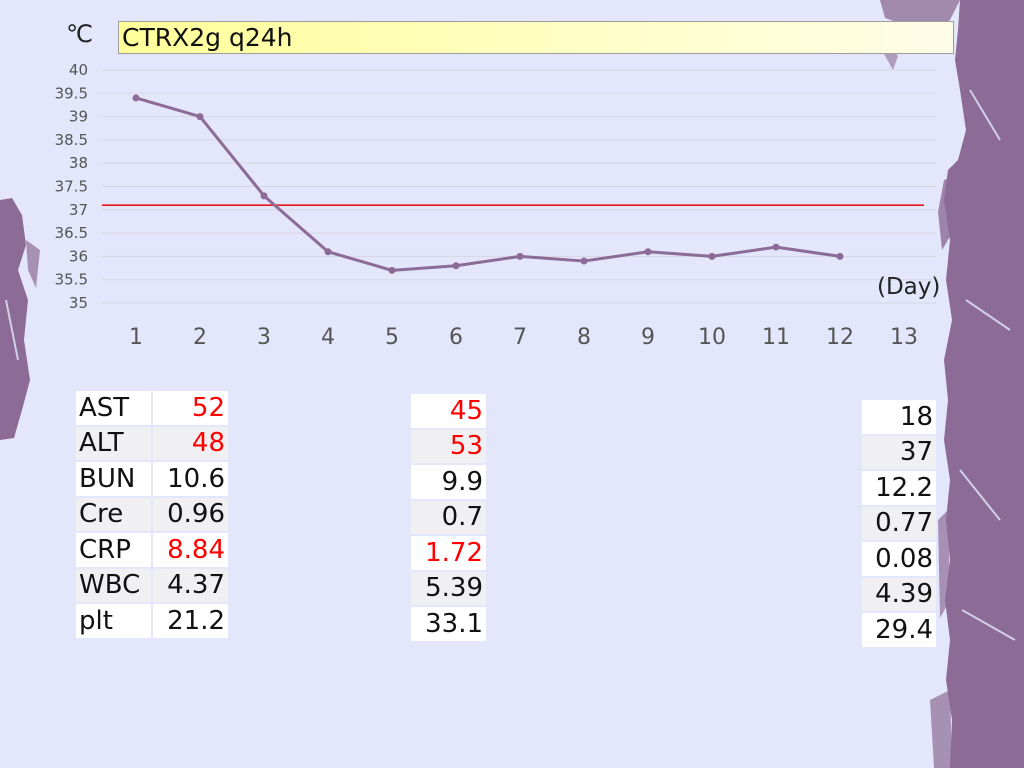  What do you see at coordinates (584, 337) in the screenshot?
I see `x-tick-label: 8` at bounding box center [584, 337].